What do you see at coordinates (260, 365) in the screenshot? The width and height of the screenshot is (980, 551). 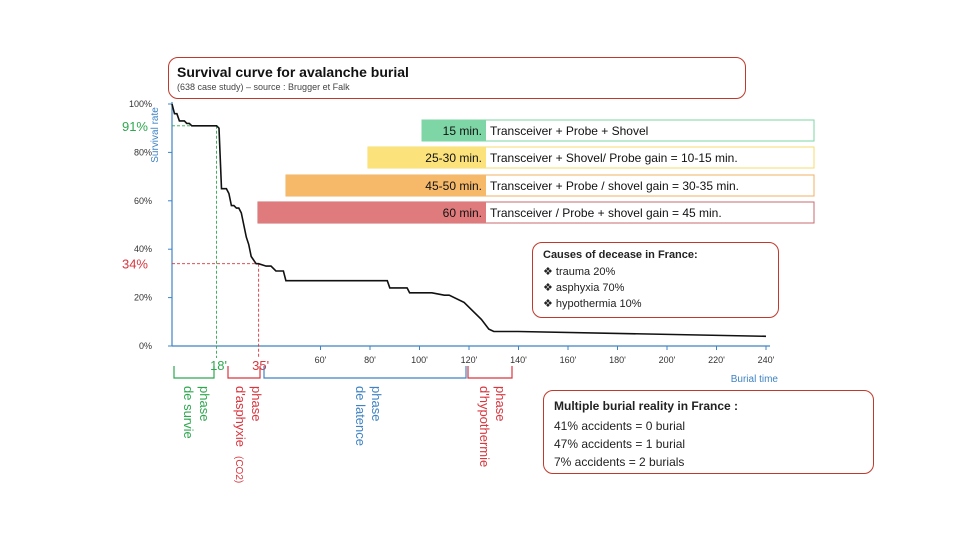 I see `x-marker-label: 35'` at bounding box center [260, 365].